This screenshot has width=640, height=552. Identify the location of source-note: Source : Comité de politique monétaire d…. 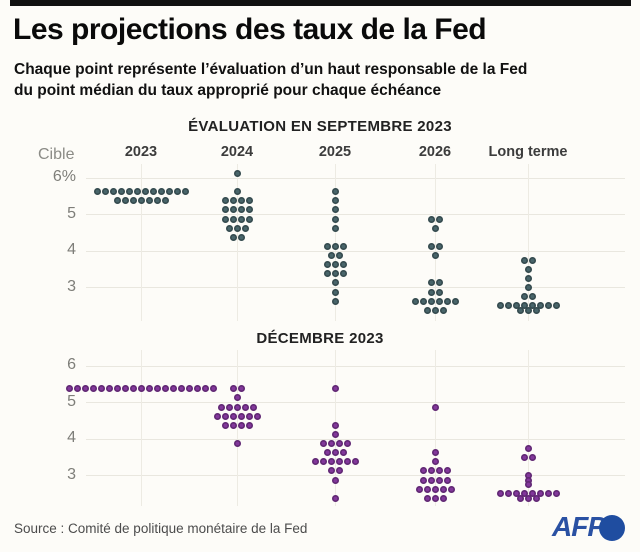
(161, 528).